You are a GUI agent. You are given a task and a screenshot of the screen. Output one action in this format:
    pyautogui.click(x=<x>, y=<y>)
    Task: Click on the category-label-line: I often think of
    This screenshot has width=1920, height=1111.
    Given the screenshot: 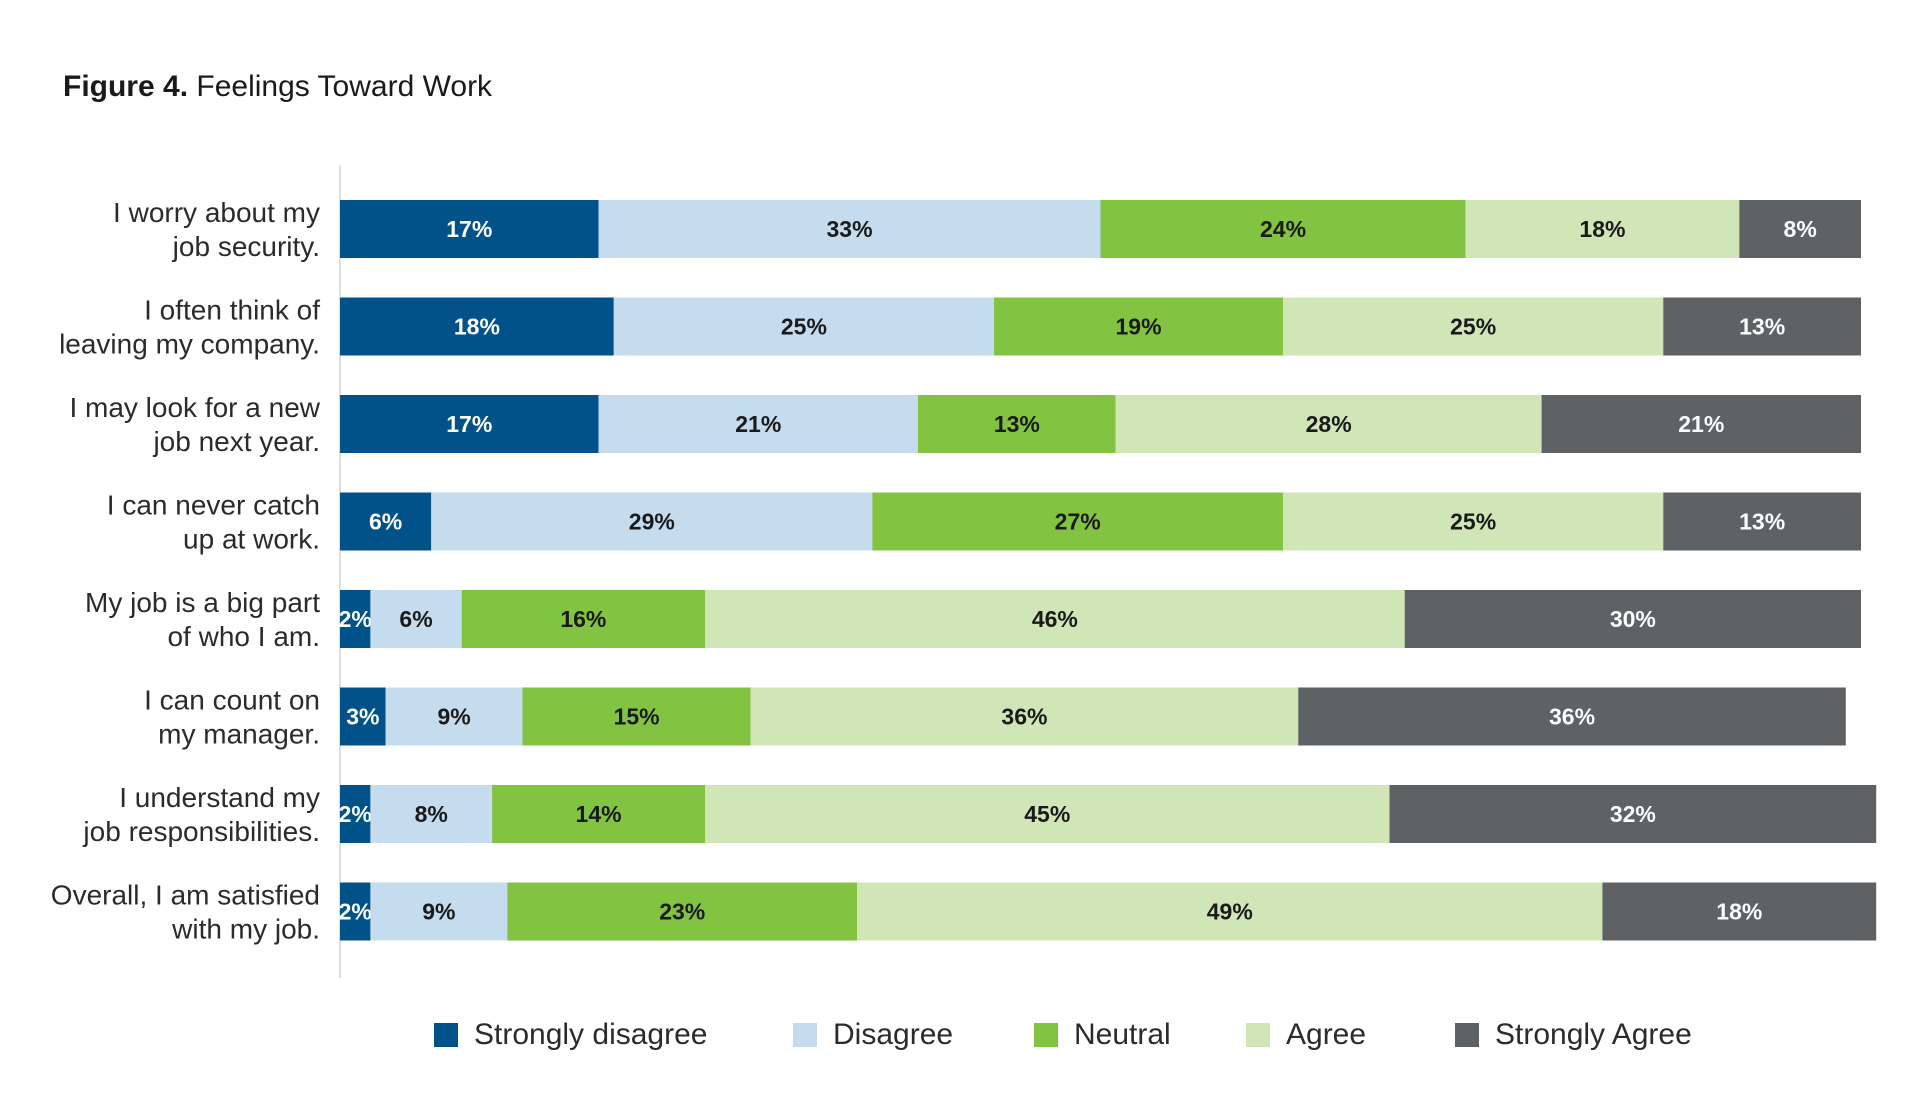 What is the action you would take?
    pyautogui.click(x=232, y=309)
    